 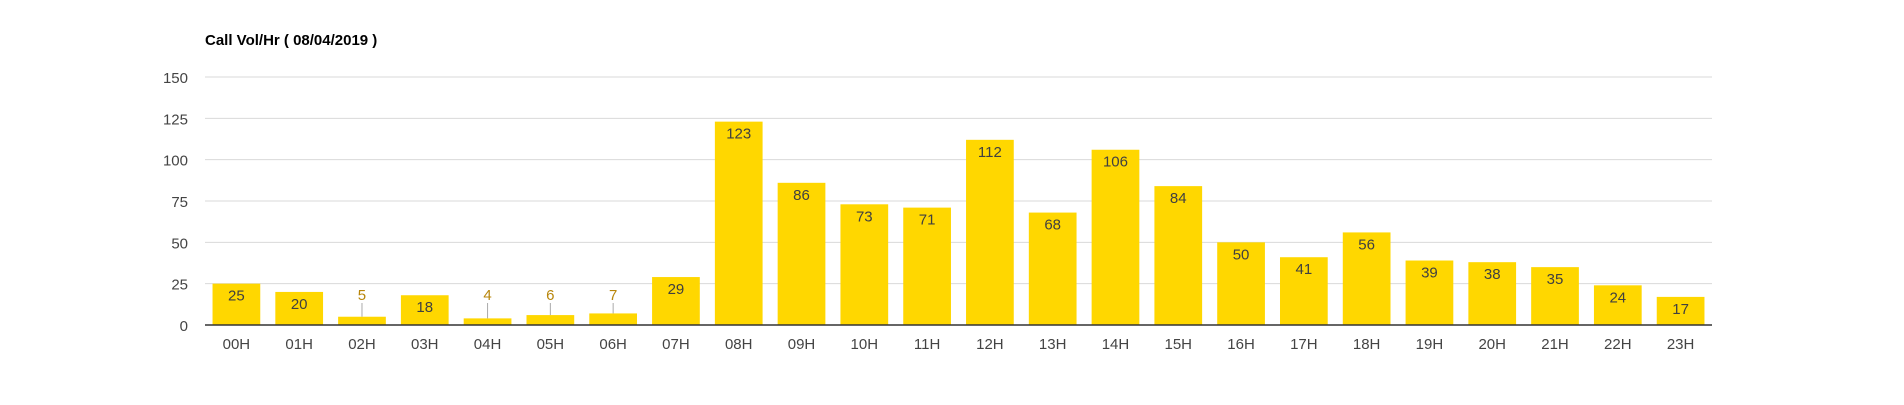 I want to click on x-tick-label: 18H, so click(x=1367, y=344).